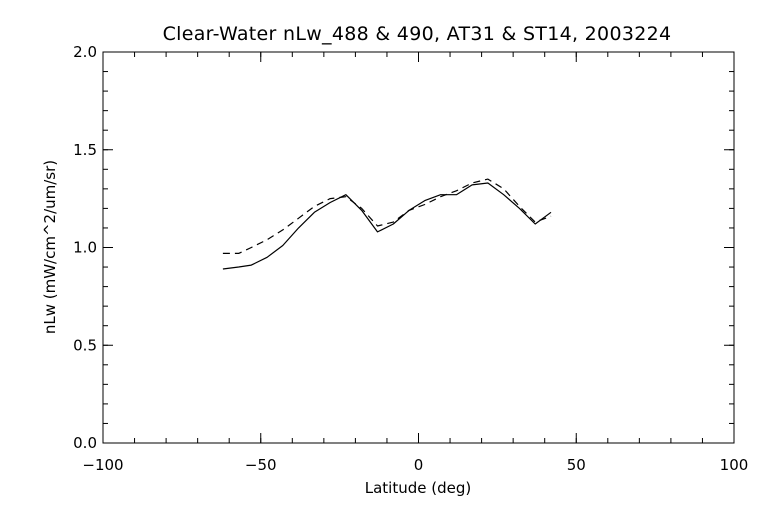  What do you see at coordinates (85, 52) in the screenshot?
I see `y-tick-label: 2.0` at bounding box center [85, 52].